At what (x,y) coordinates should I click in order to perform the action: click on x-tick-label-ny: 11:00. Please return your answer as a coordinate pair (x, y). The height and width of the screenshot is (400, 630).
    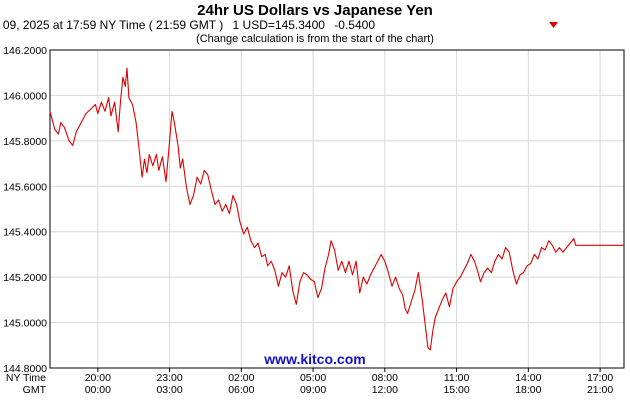
    Looking at the image, I should click on (457, 378).